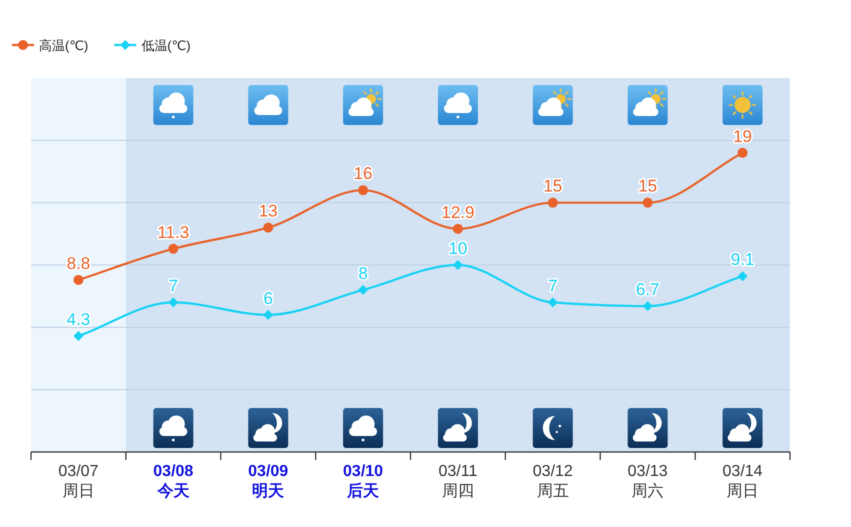 This screenshot has height=527, width=851. Describe the element at coordinates (363, 174) in the screenshot. I see `data-label: 16` at that location.